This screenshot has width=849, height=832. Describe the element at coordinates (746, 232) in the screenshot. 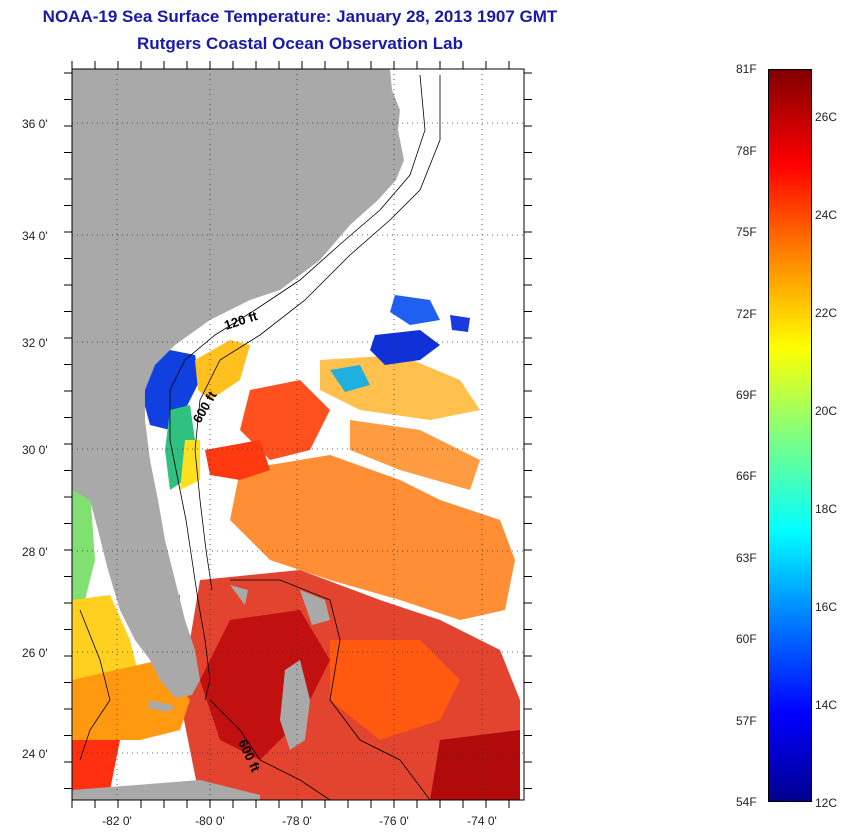

I see `colorbar-label-75f: 75F` at that location.